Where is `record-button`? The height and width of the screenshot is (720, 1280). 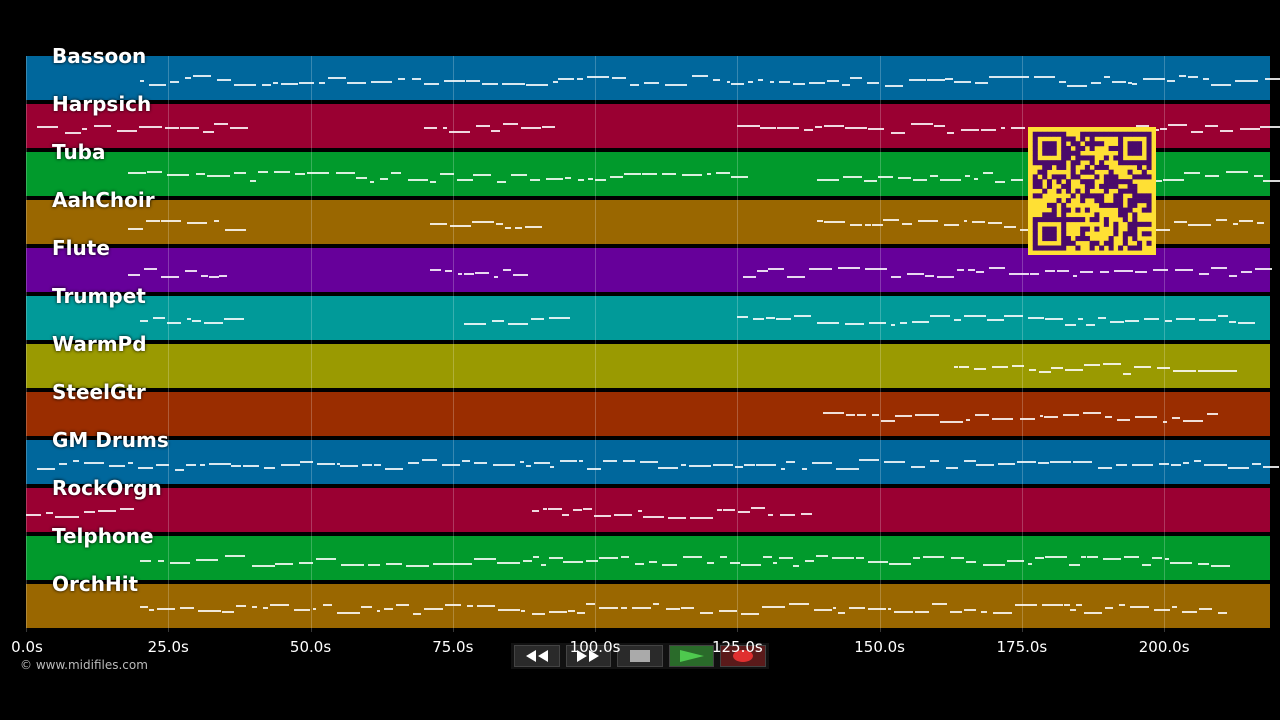
record-button is located at coordinates (743, 656).